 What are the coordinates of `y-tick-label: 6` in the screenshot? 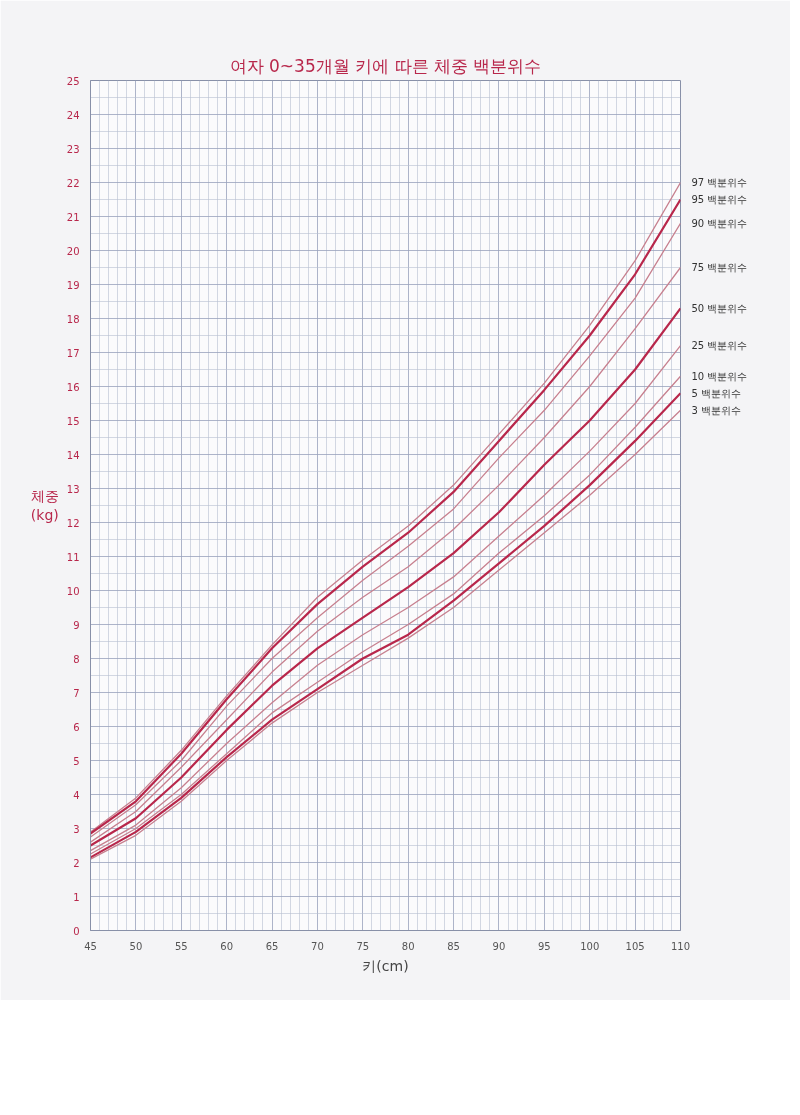 It's located at (76, 727).